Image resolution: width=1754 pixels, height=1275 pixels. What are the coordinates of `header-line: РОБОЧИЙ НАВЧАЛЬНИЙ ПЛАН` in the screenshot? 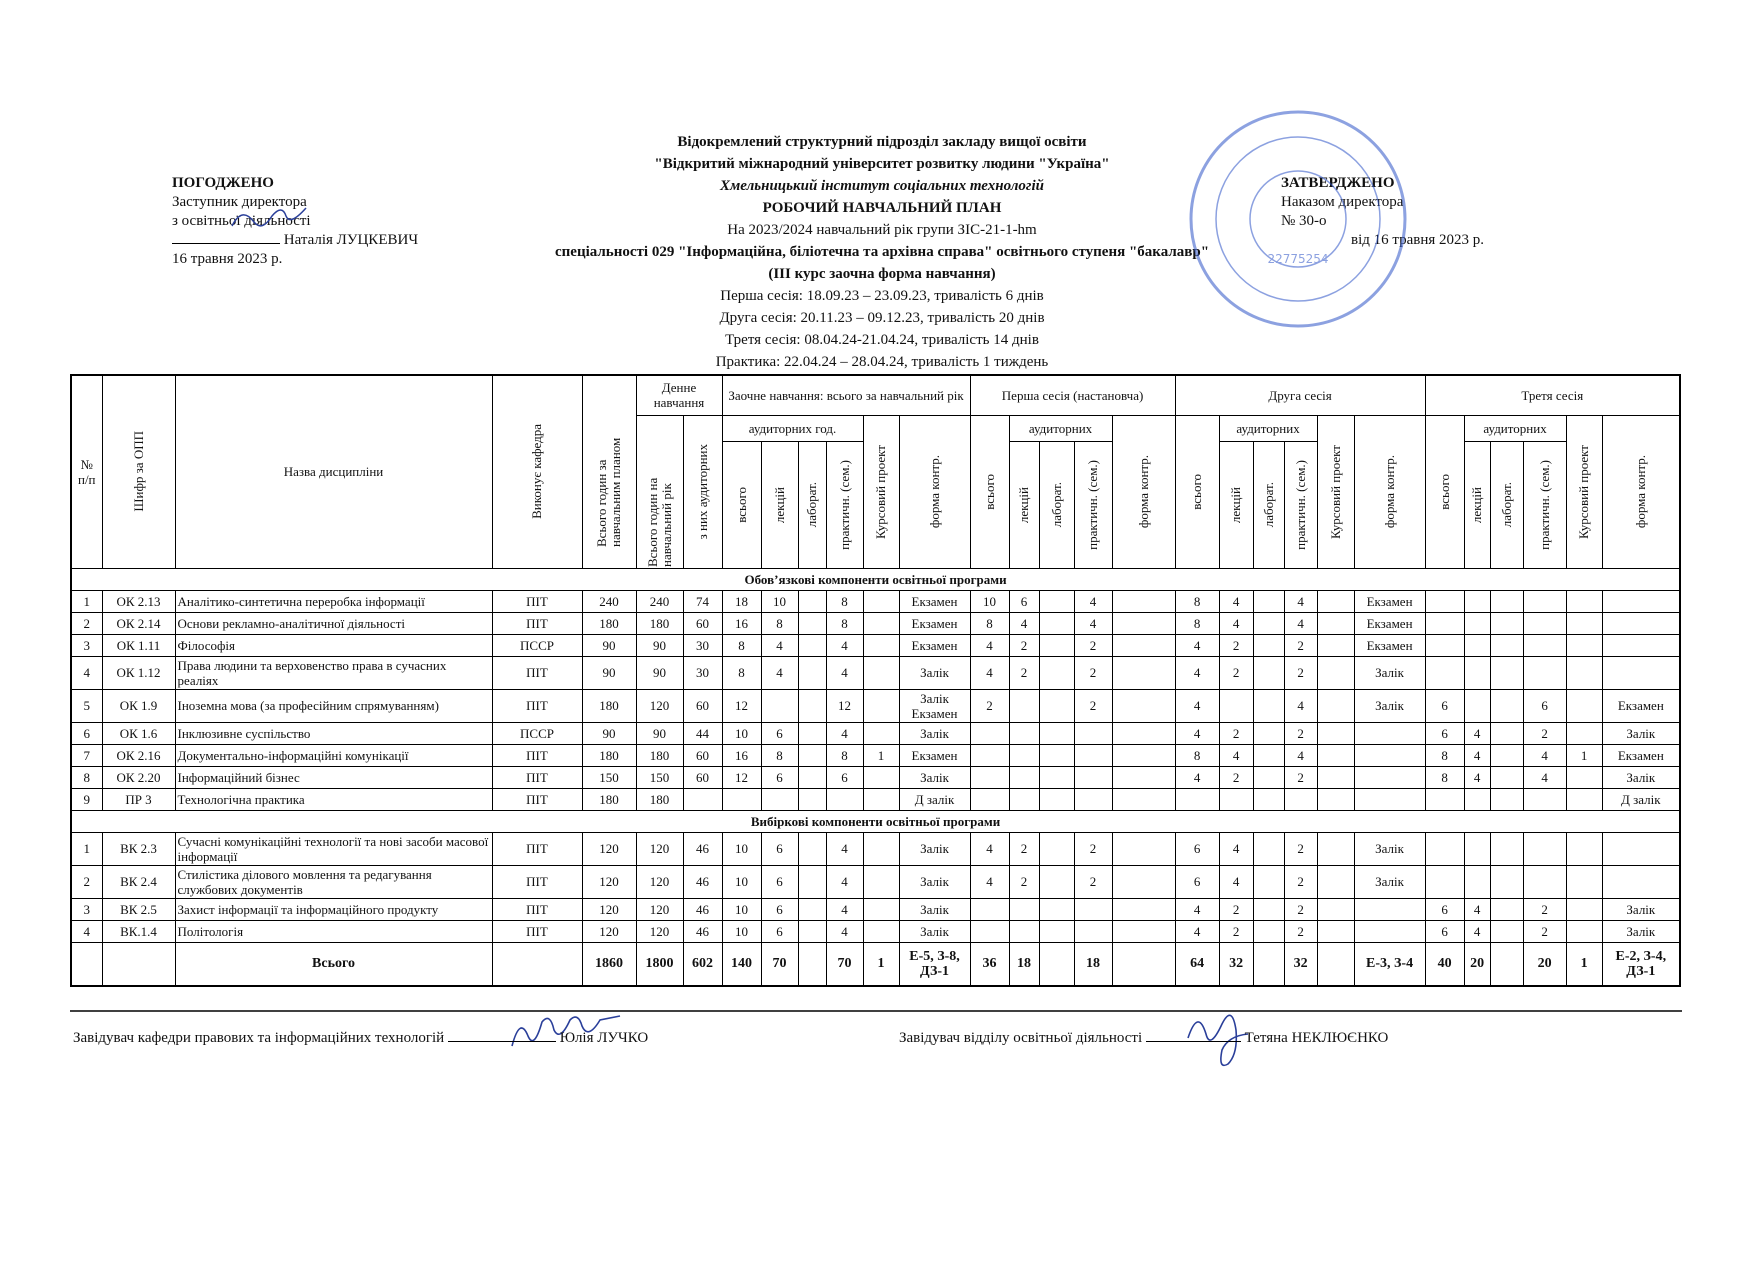 It's located at (882, 208).